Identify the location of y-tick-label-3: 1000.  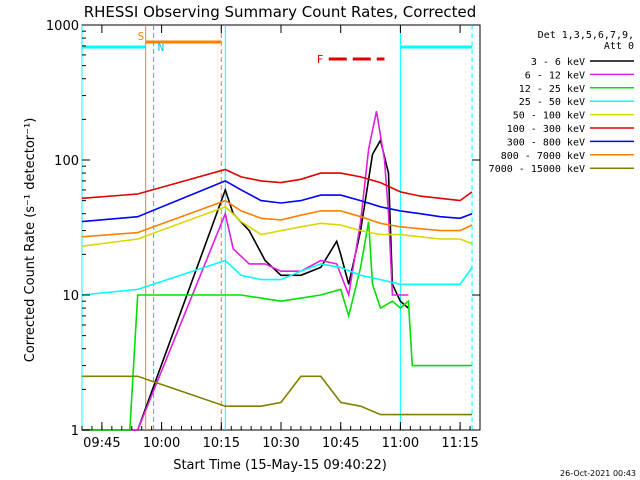
(62, 26).